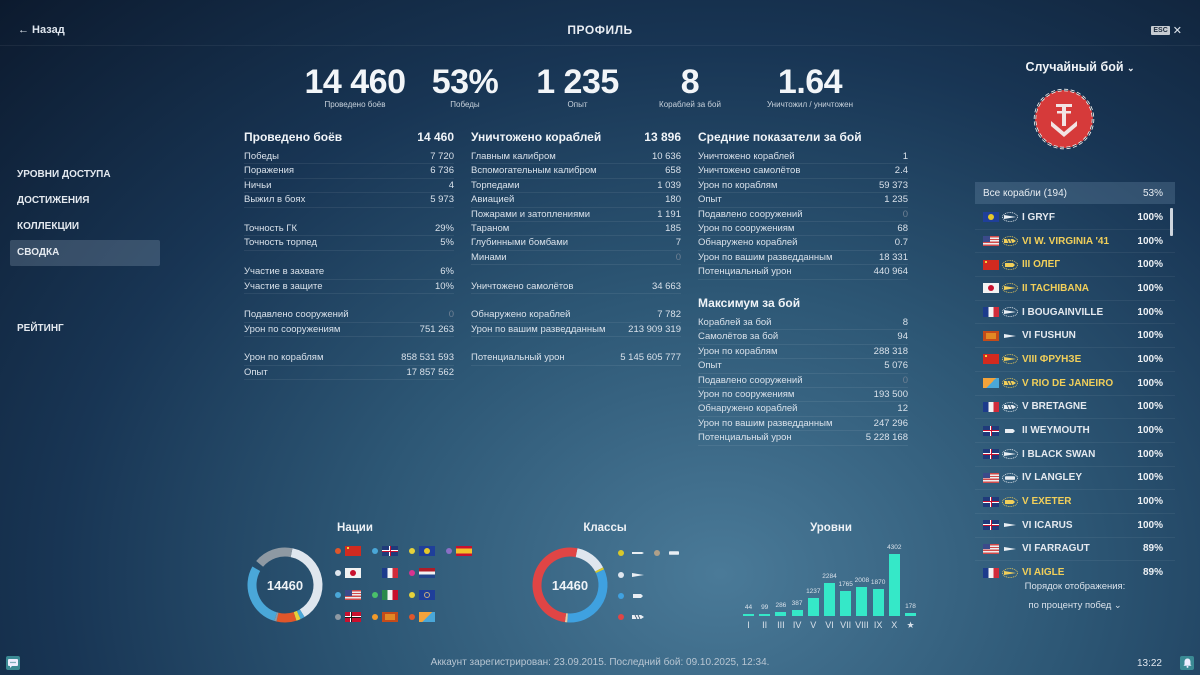 The image size is (1200, 675). Describe the element at coordinates (576, 140) in the screenshot. I see `destroyed-header: Уничтожено кораблей 13 896` at that location.